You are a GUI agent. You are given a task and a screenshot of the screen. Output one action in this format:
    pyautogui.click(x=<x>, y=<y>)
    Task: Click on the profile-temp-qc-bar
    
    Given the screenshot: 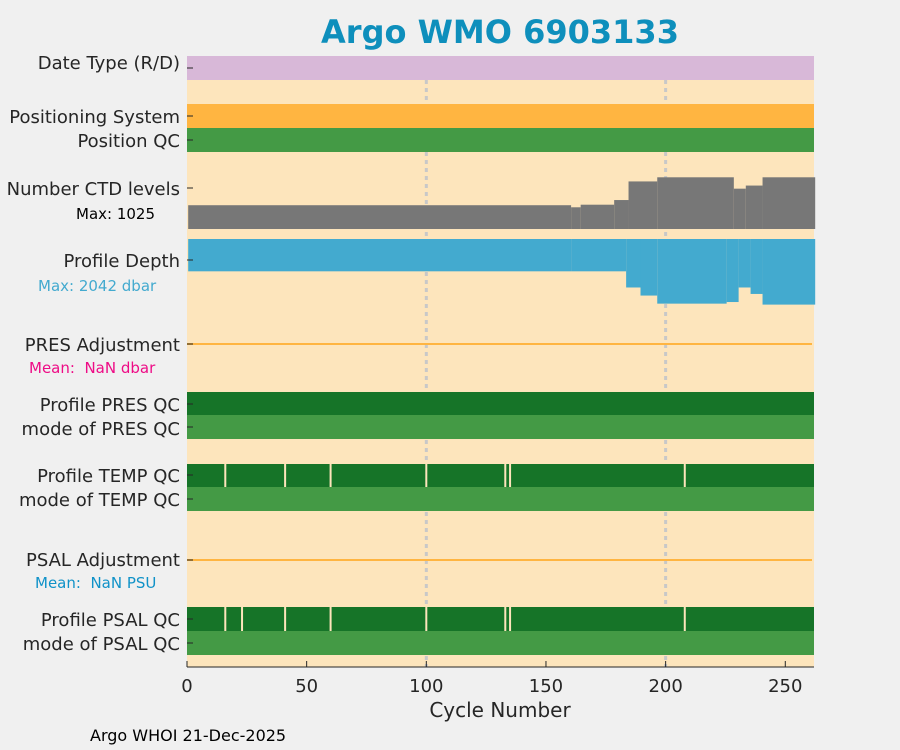 What is the action you would take?
    pyautogui.click(x=500, y=475)
    